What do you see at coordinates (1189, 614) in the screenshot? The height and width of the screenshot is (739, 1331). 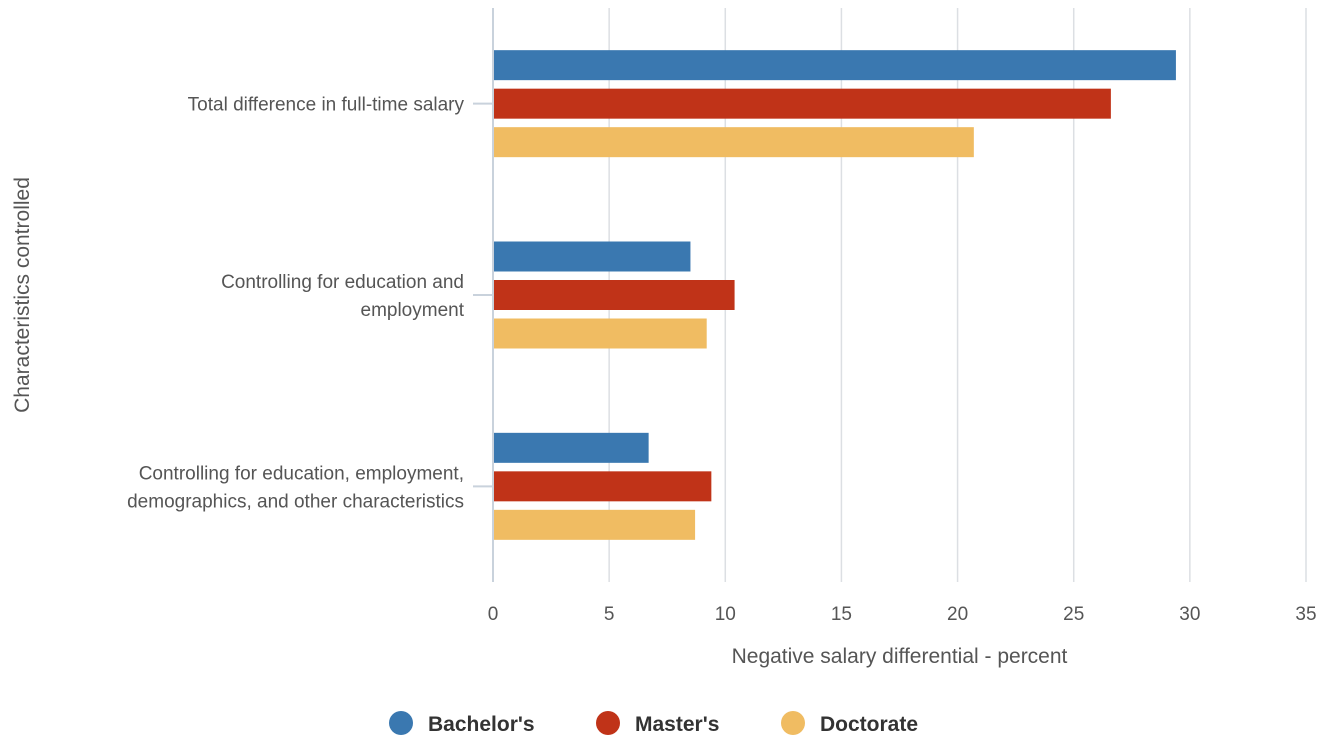 I see `x-tick-label: 30` at bounding box center [1189, 614].